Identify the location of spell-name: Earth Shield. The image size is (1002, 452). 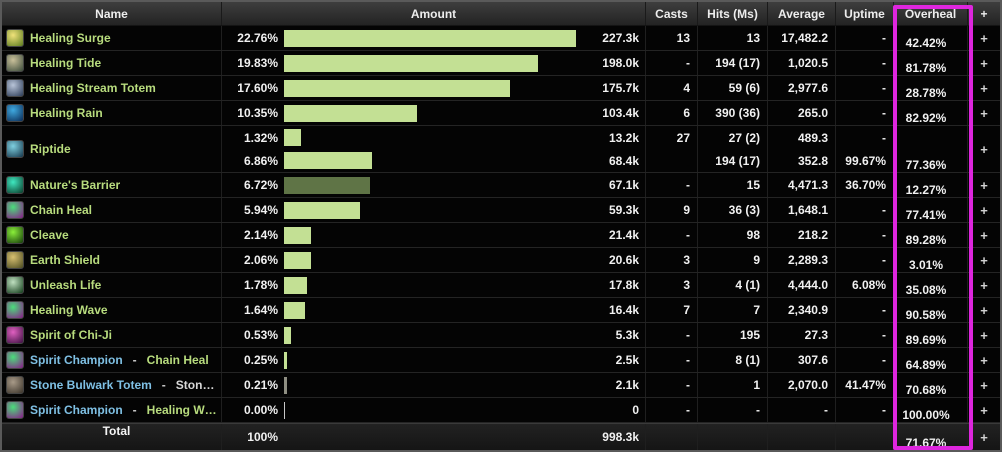
(65, 260).